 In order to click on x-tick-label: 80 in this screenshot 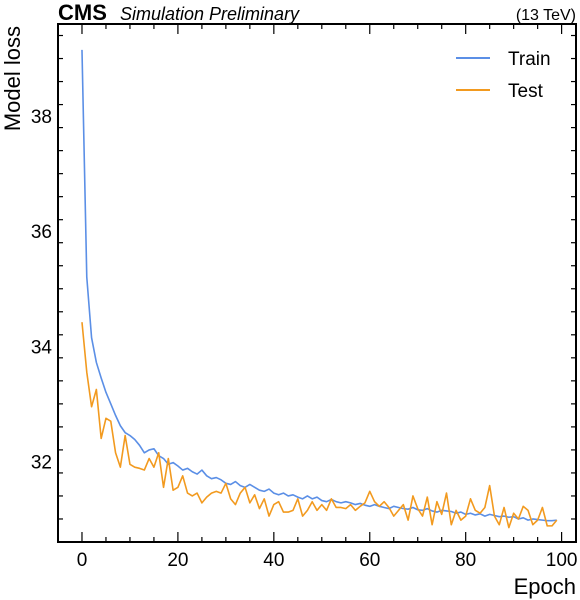, I will do `click(465, 560)`.